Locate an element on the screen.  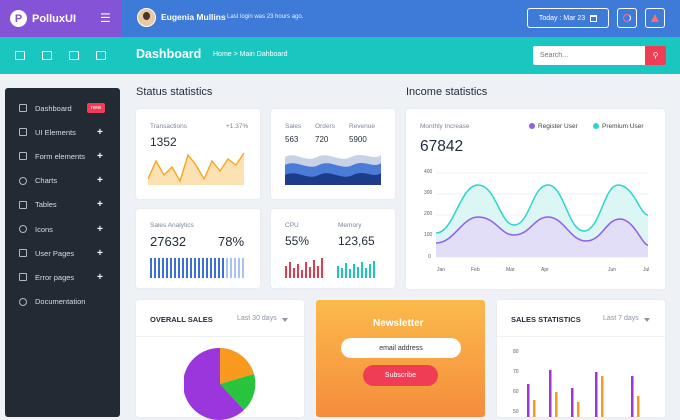
sales-label: Sales is located at coordinates (293, 126).